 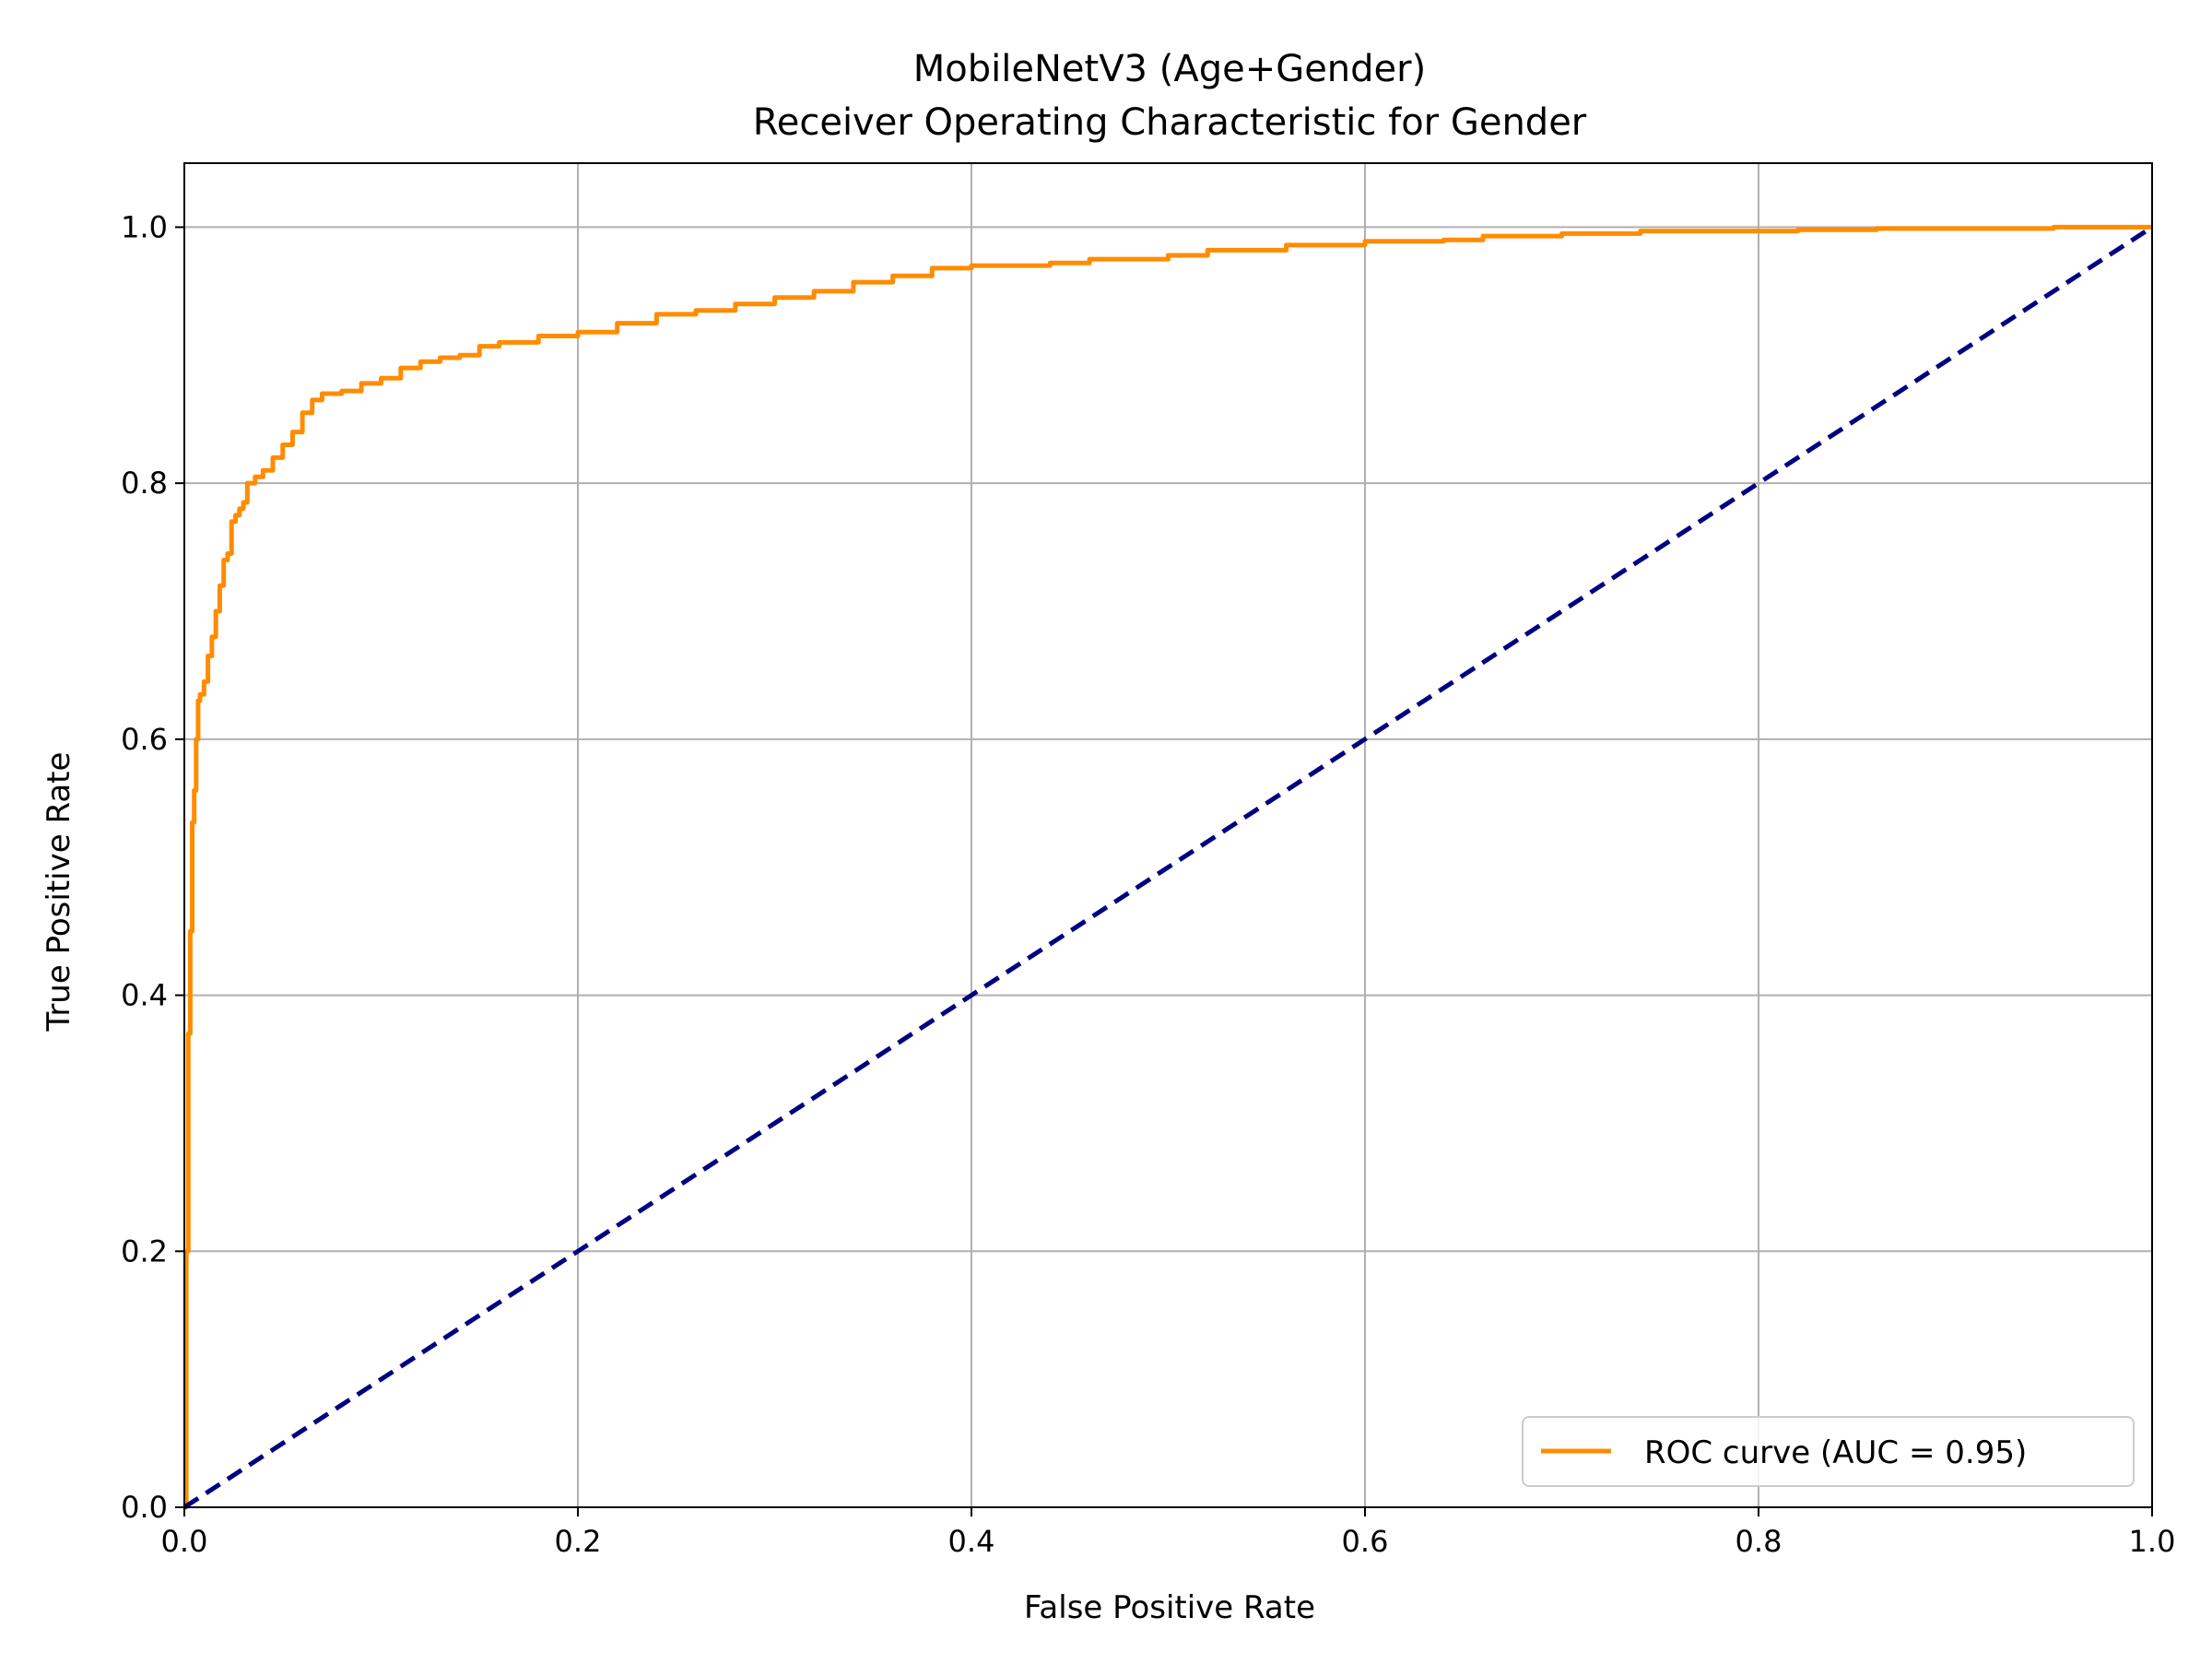 What do you see at coordinates (1169, 69) in the screenshot?
I see `chart-title-line1: MobileNetV3 (Age+Gender)` at bounding box center [1169, 69].